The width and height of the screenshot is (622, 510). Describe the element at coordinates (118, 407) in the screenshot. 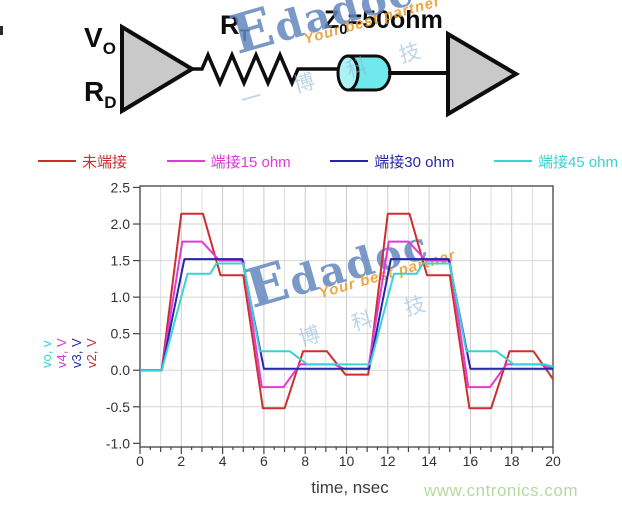

I see `y-tick-label: -0.5` at that location.